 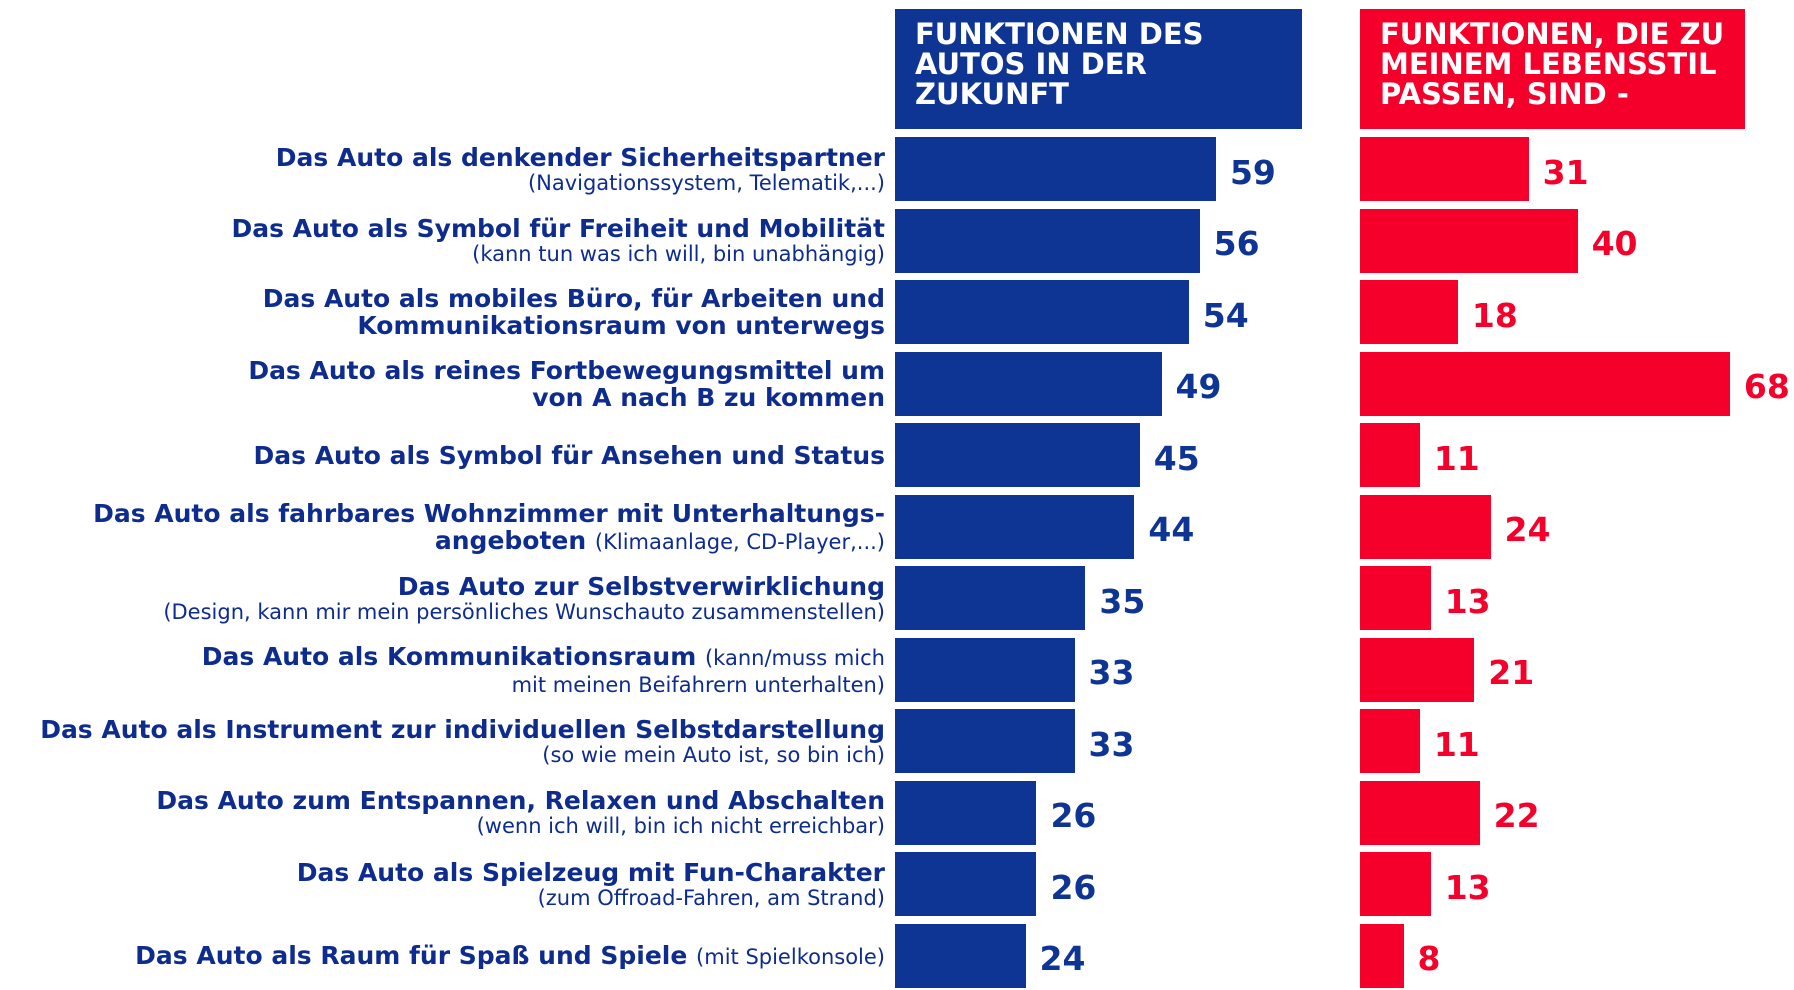 What do you see at coordinates (1176, 458) in the screenshot?
I see `value-label: 45` at bounding box center [1176, 458].